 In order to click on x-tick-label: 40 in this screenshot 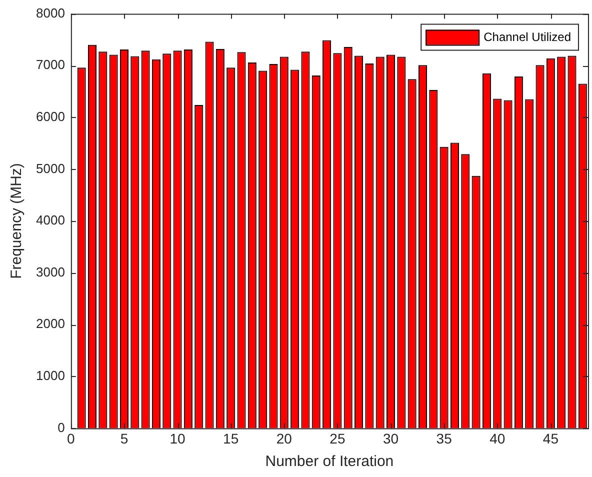, I will do `click(498, 438)`.